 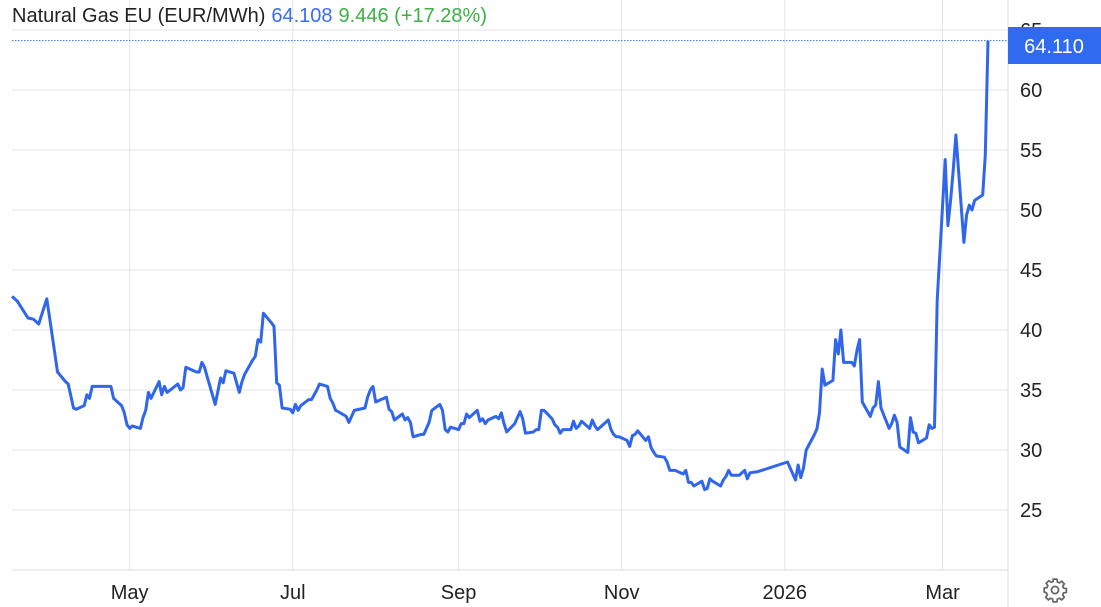 What do you see at coordinates (1055, 590) in the screenshot?
I see `gear-icon` at bounding box center [1055, 590].